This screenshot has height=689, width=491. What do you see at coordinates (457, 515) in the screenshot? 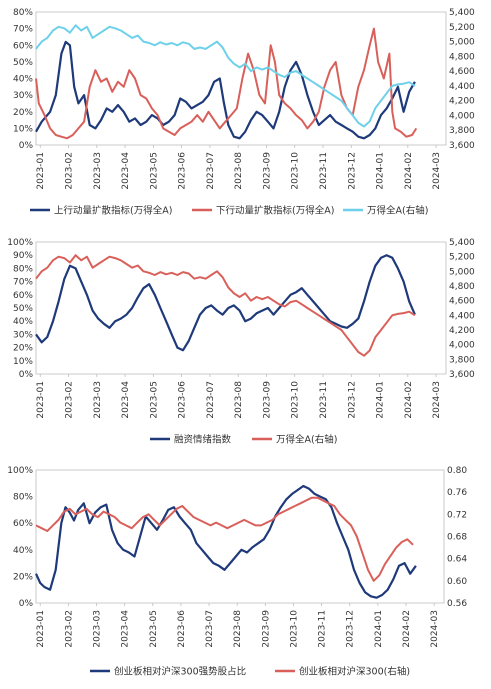
I see `y-right-tick-label: 0.72` at bounding box center [457, 515].